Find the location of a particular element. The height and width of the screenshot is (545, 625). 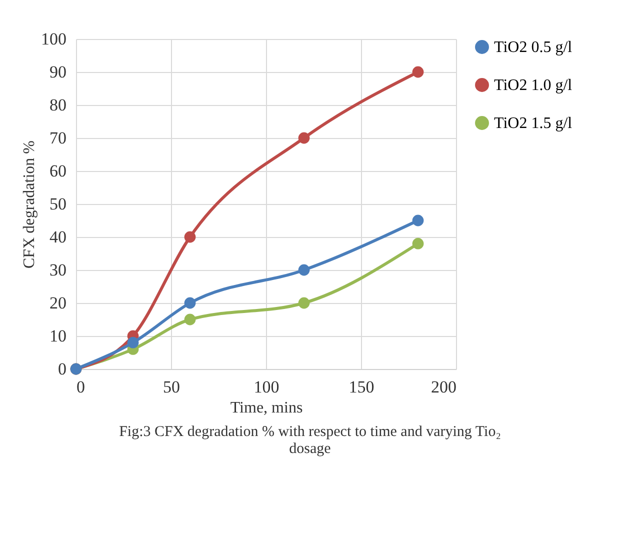

y-tick-label: 10 is located at coordinates (58, 336).